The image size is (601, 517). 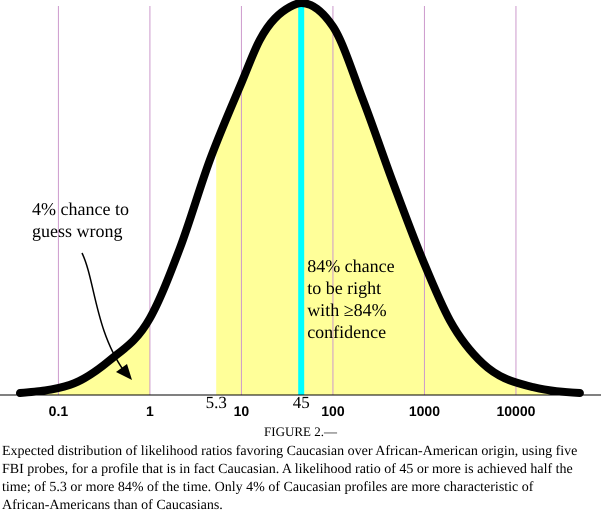 I want to click on caption: FIGURE 2.—, so click(x=301, y=431).